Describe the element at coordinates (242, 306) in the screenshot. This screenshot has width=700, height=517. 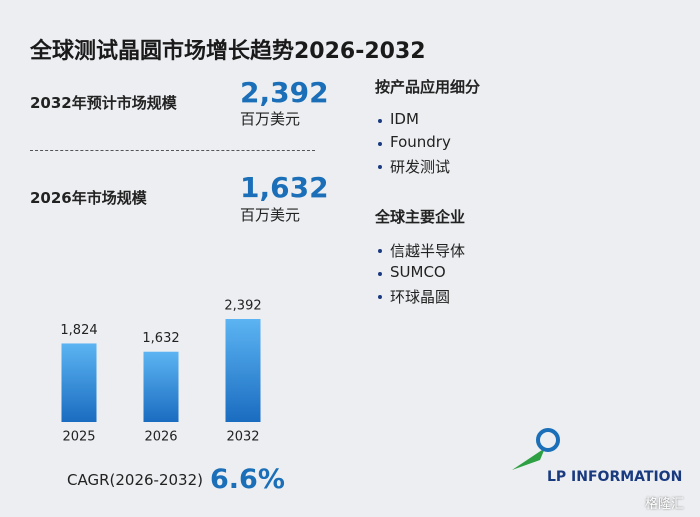
I see `value-label: 2,392` at that location.